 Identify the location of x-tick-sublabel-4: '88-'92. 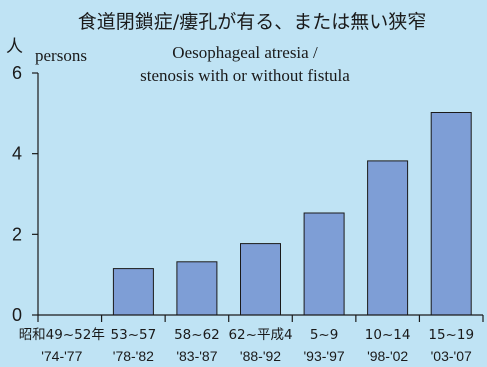
(260, 356).